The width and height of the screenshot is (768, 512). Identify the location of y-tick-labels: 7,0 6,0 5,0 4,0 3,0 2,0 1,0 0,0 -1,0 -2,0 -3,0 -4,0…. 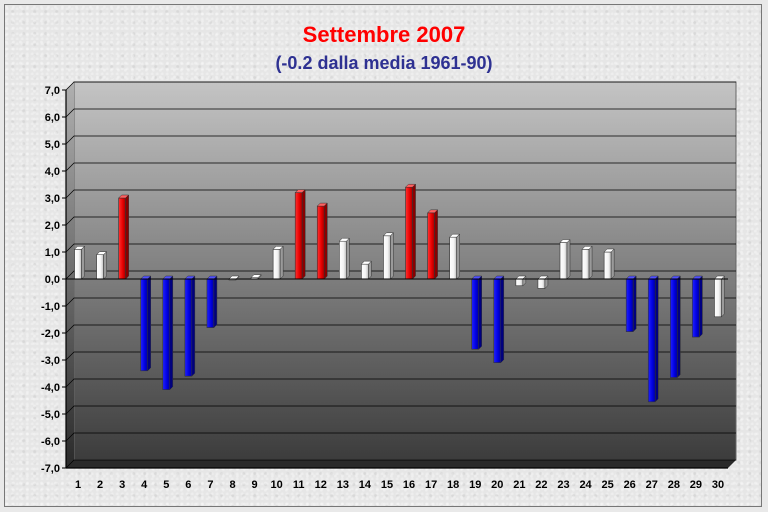
(53, 280).